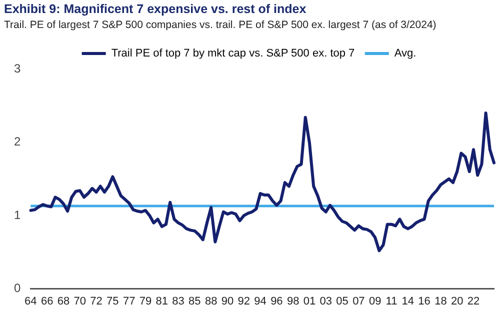 The image size is (500, 320). What do you see at coordinates (155, 9) in the screenshot?
I see `chart-title: Exhibit 9: Magnificent 7 expensive vs. rest of index` at bounding box center [155, 9].